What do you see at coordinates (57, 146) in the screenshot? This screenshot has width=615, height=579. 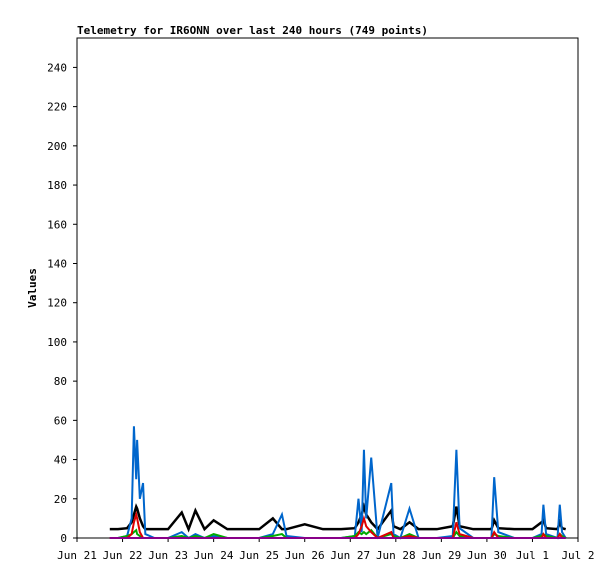 I see `y-tick-label: 200` at bounding box center [57, 146].